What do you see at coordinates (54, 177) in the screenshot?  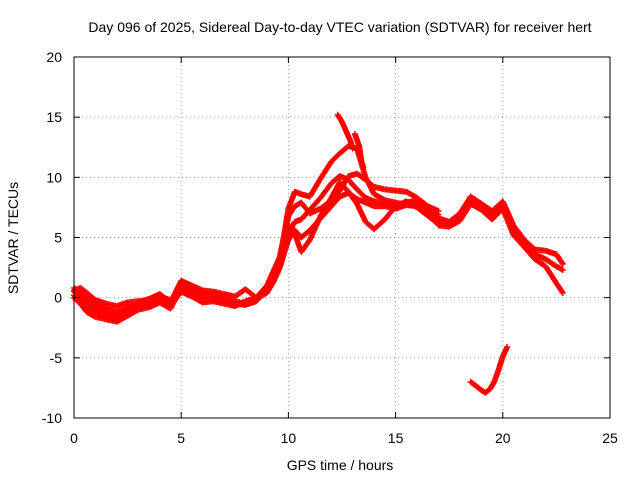 I see `y-tick-label: 10` at bounding box center [54, 177].